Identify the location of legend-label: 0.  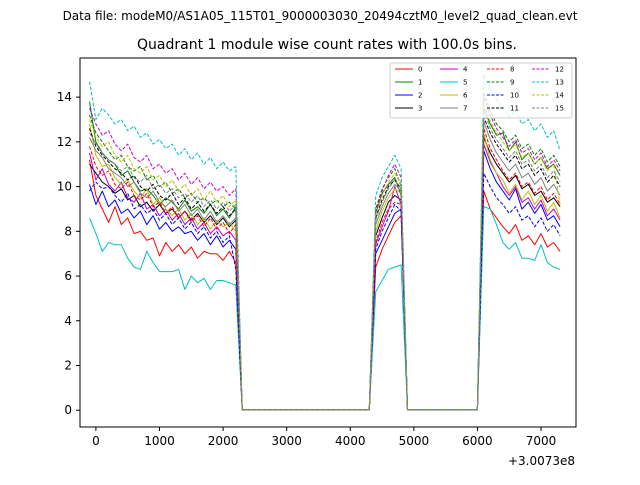
(420, 70).